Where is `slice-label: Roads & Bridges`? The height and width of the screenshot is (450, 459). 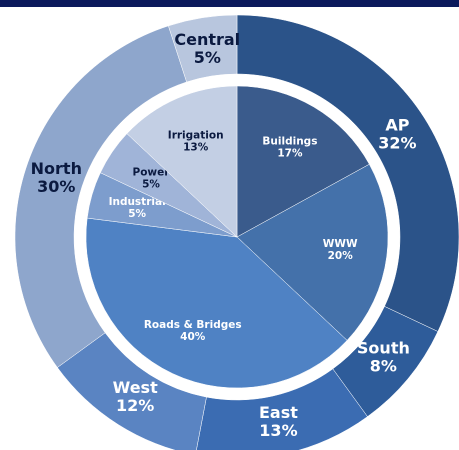 slice-label: Roads & Bridges is located at coordinates (193, 325).